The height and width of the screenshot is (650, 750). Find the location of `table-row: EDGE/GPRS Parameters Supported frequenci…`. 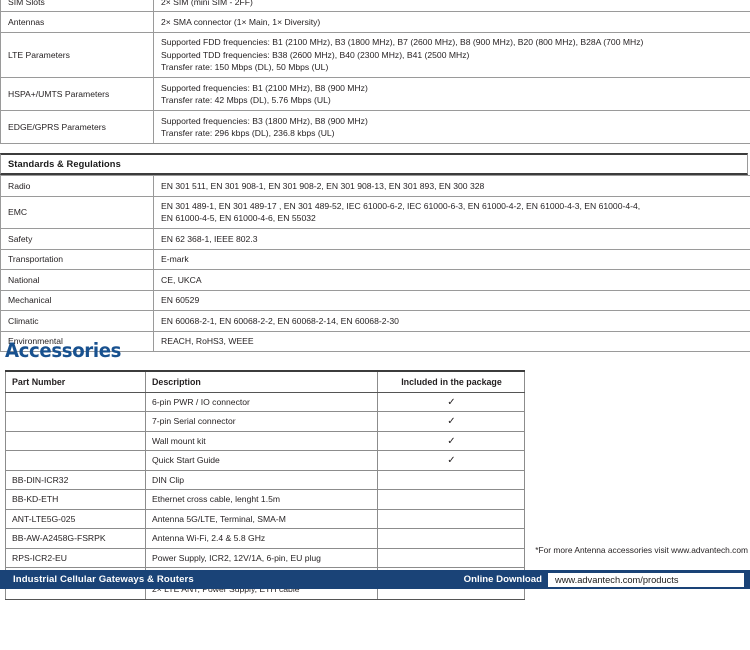

table-row: EDGE/GPRS Parameters Supported frequenci… is located at coordinates (375, 127).